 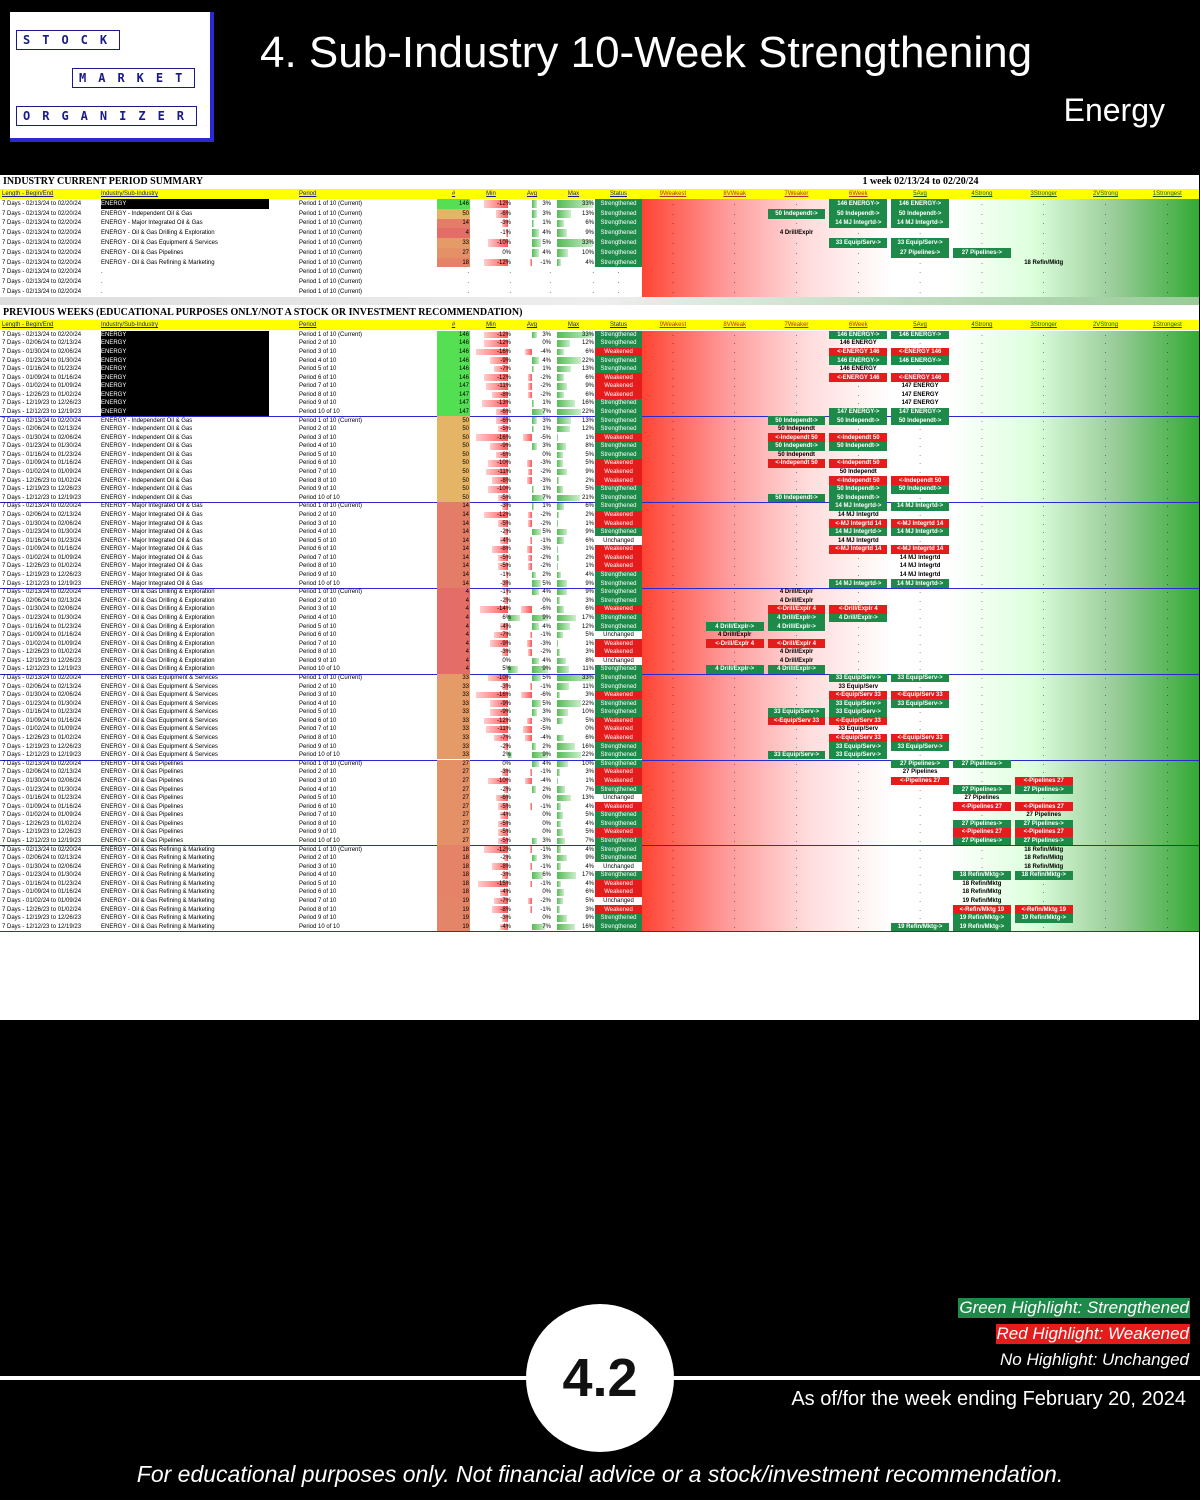 What do you see at coordinates (796, 446) in the screenshot?
I see `rank-cell: 50 Independt->` at bounding box center [796, 446].